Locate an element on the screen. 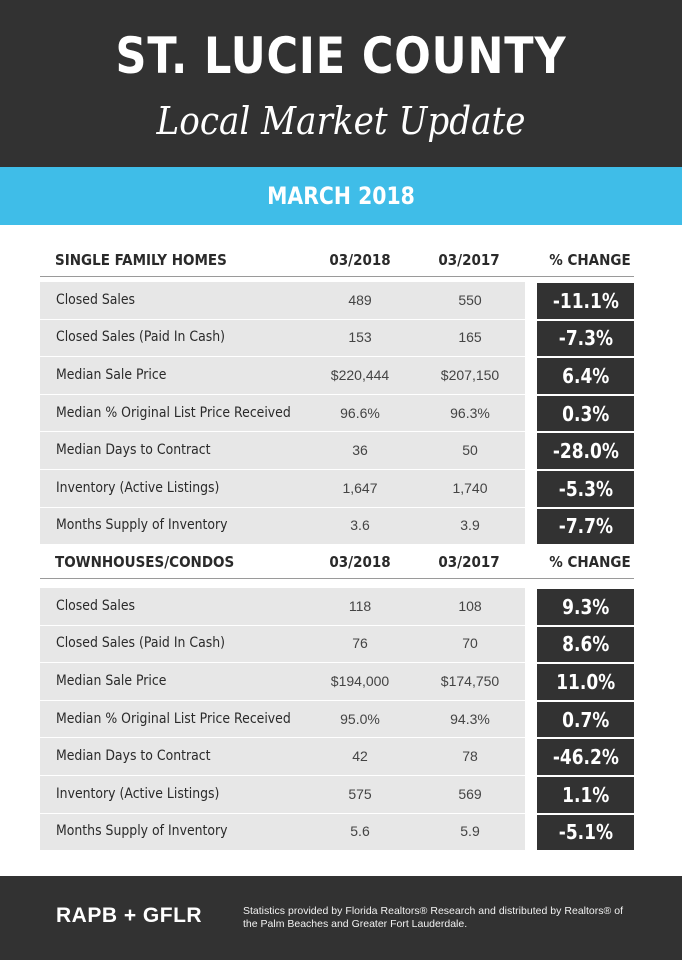 The width and height of the screenshot is (682, 960). change-badge: 6.4% is located at coordinates (585, 375).